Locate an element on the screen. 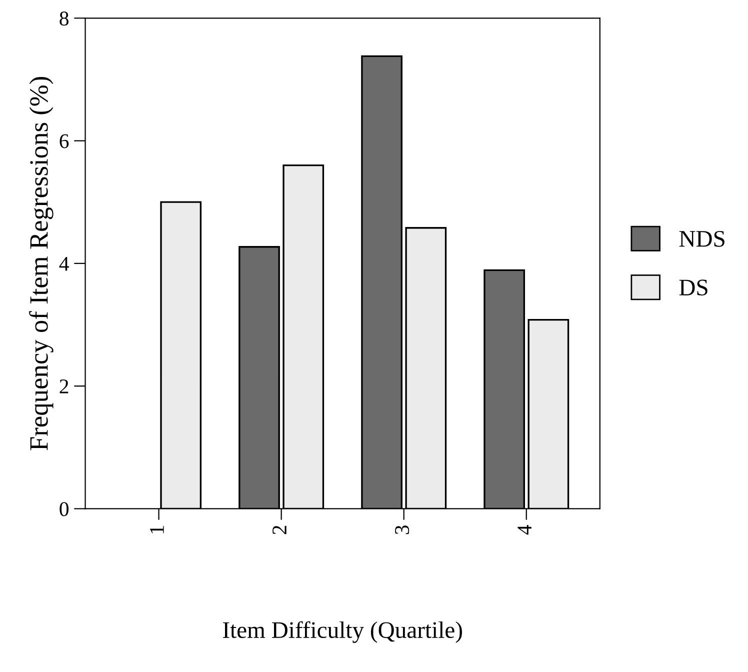 This screenshot has height=672, width=748. y-tick-label: 8 is located at coordinates (64, 19).